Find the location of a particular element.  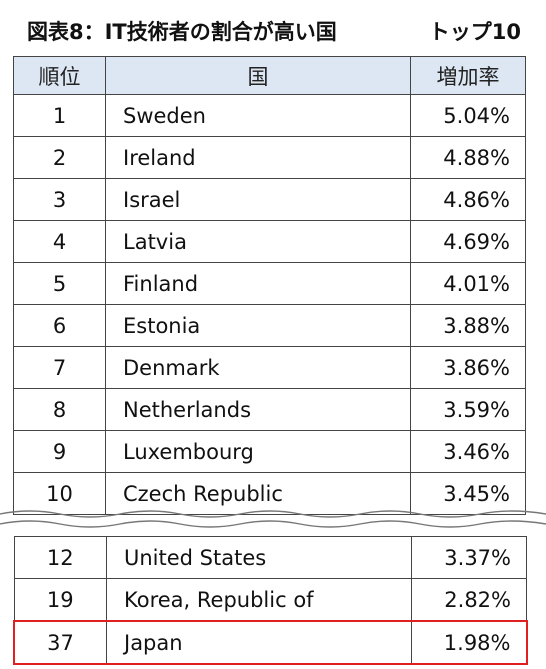

title-suffix: トップ10 is located at coordinates (474, 32).